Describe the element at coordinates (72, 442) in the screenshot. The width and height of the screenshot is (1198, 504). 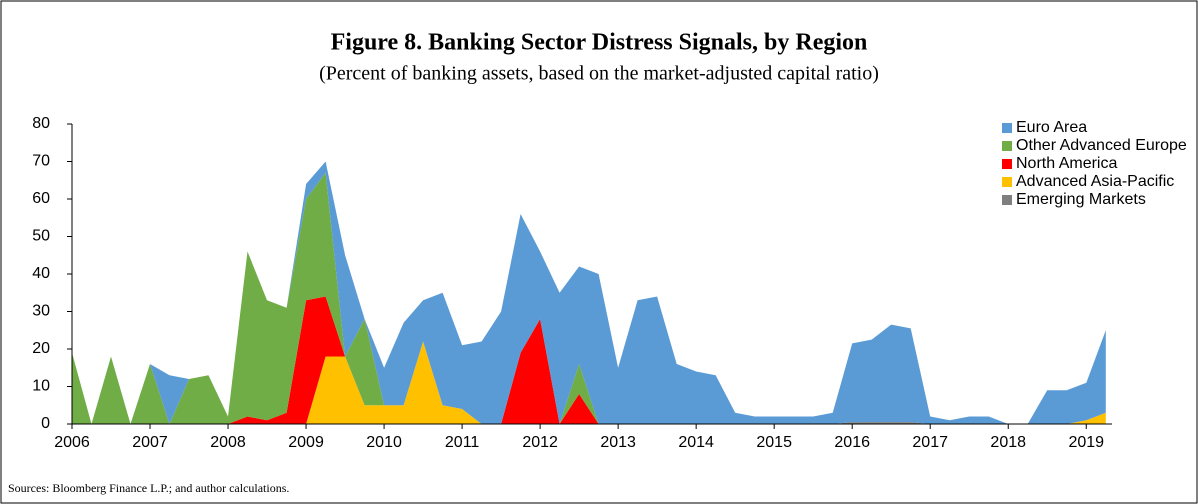
I see `x-tick-label: 2006` at that location.